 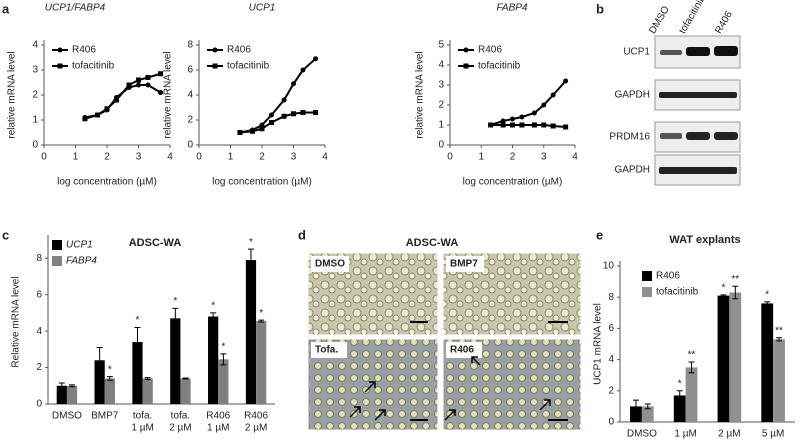 I want to click on y-axis-label: relative mRNA level, so click(x=12, y=94).